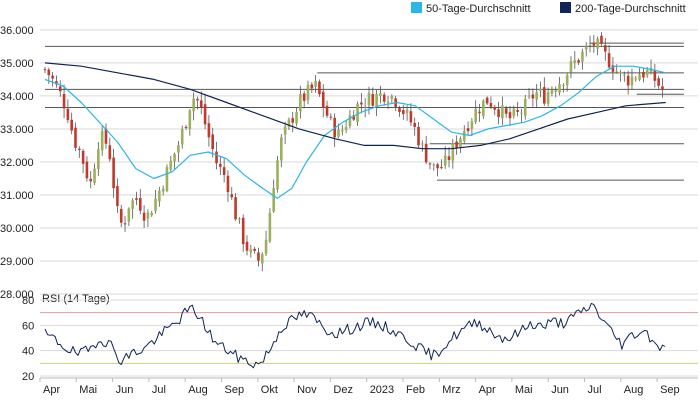  I want to click on price-y-tick-label: 31.000, so click(17, 196).